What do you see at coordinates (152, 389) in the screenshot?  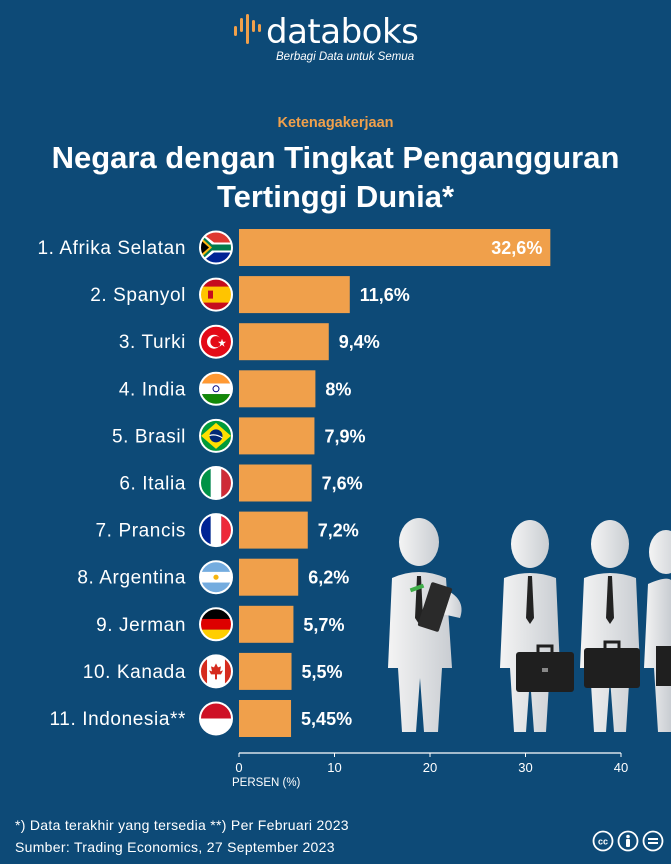 I see `category-label: 4. India` at bounding box center [152, 389].